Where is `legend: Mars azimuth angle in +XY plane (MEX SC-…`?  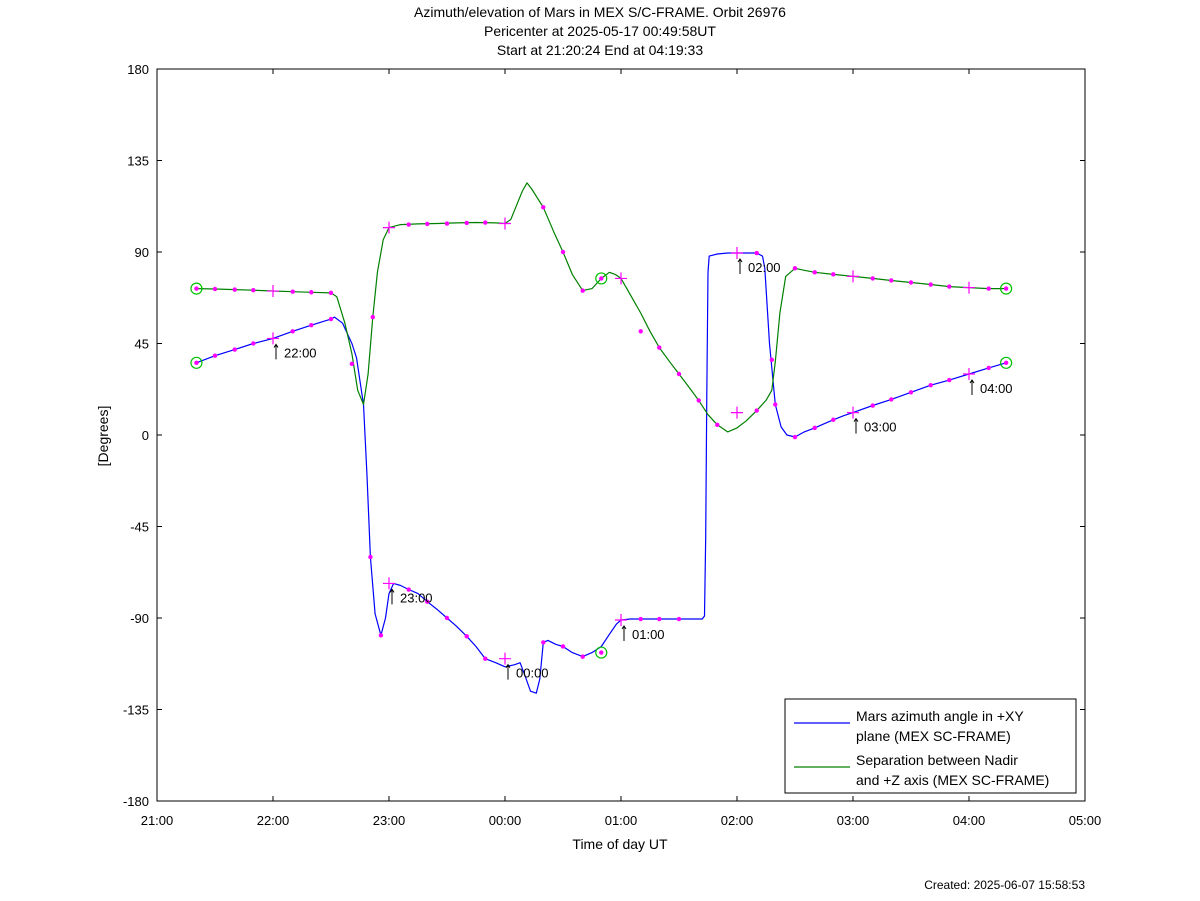 legend: Mars azimuth angle in +XY plane (MEX SC-… is located at coordinates (930, 746).